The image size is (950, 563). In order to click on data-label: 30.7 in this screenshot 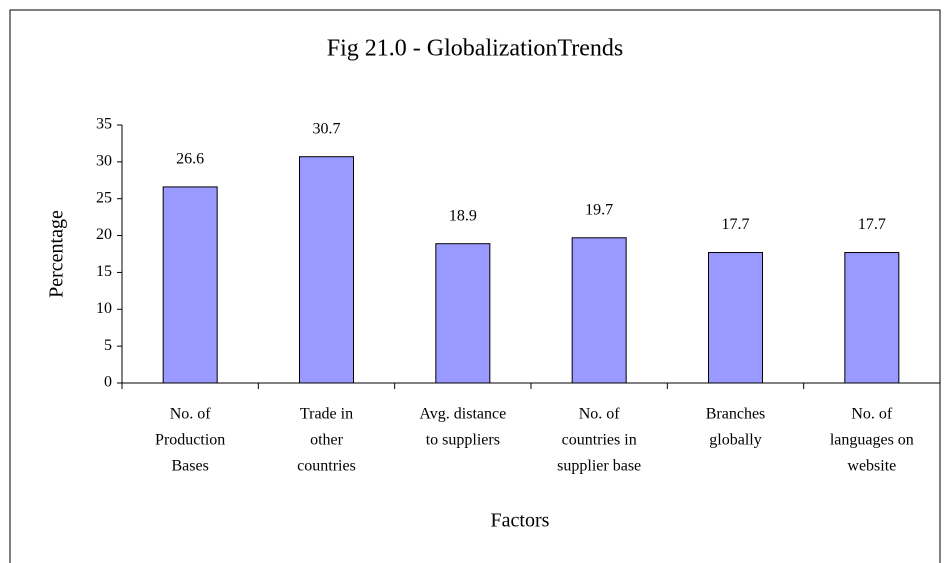, I will do `click(327, 128)`.